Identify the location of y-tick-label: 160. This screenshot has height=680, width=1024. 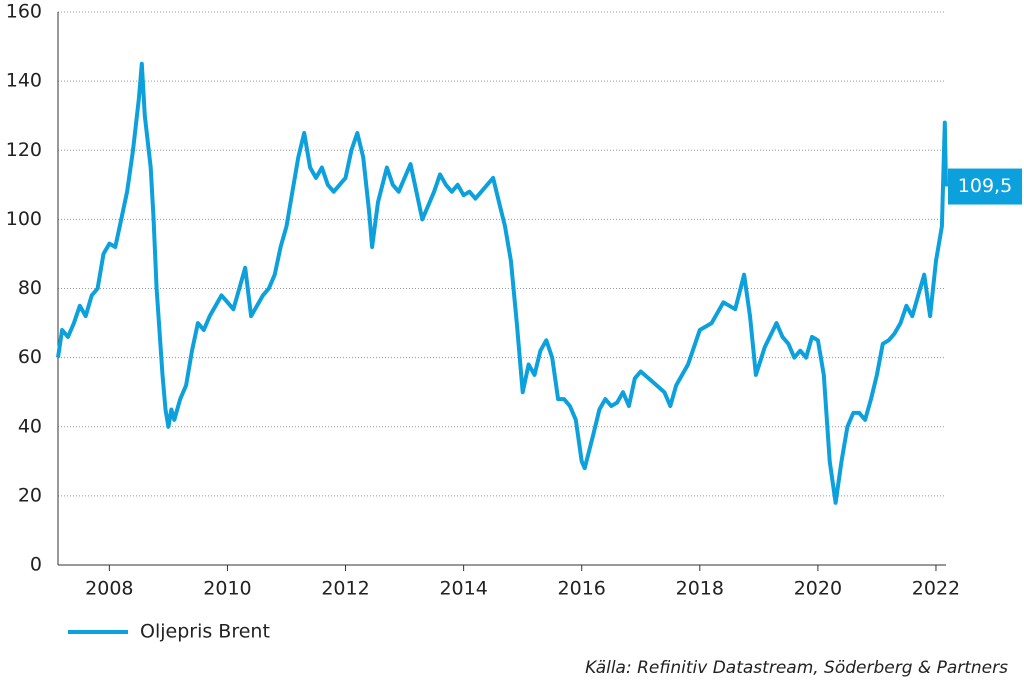
(24, 12).